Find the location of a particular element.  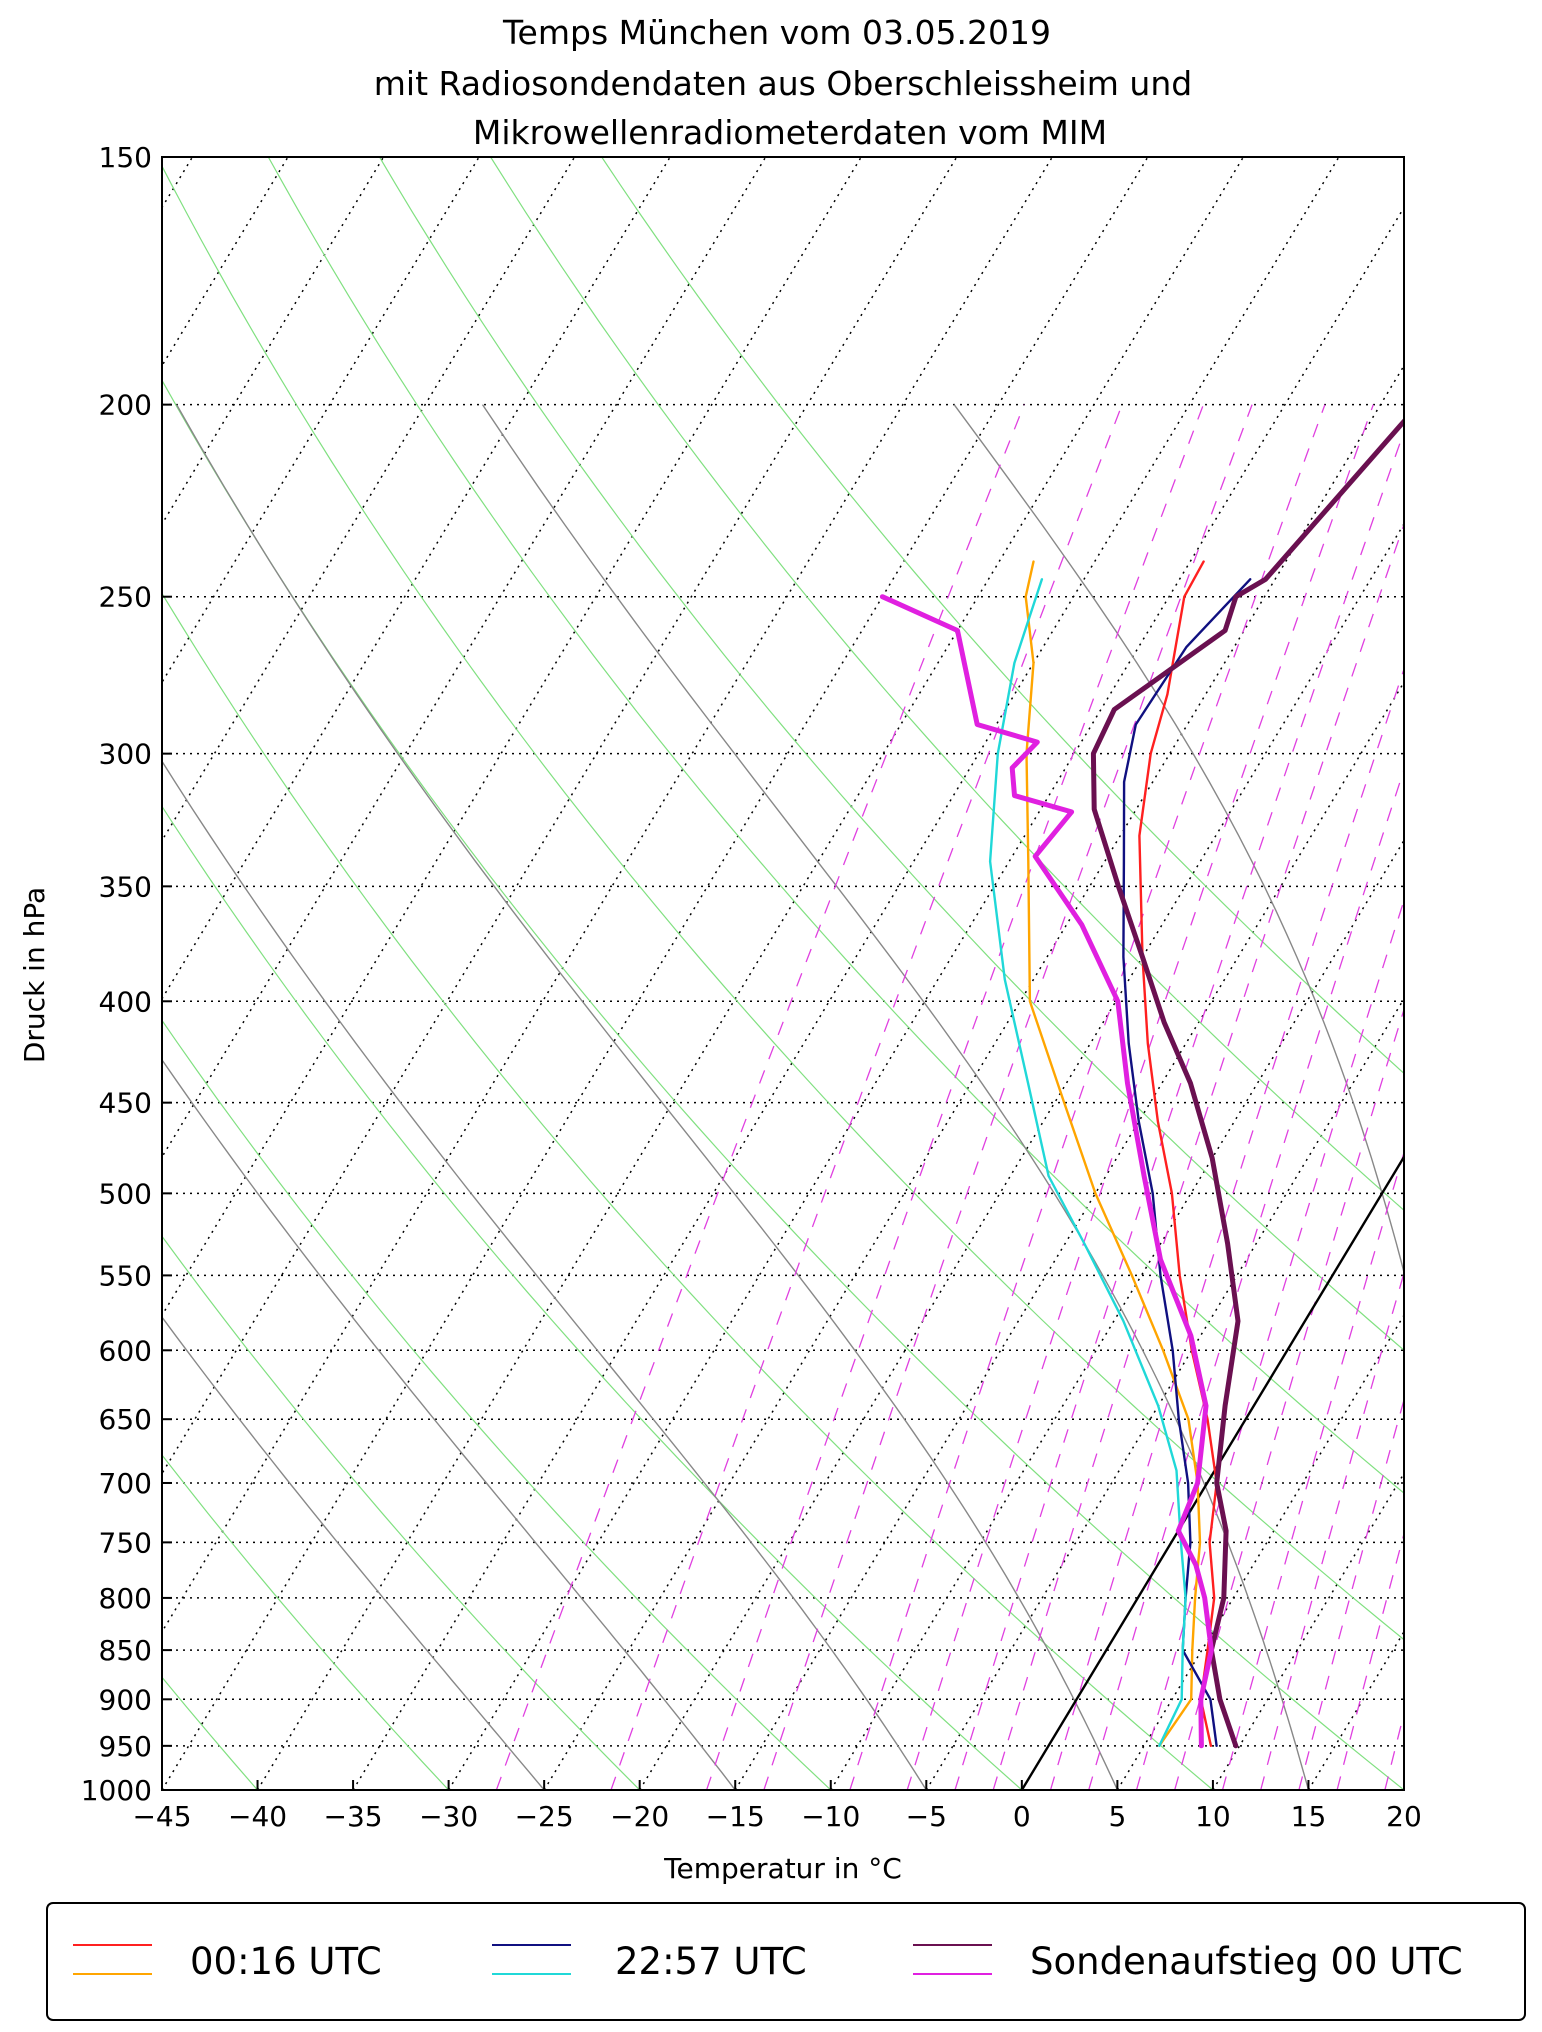

x-tick-label: −15 is located at coordinates (735, 1816).